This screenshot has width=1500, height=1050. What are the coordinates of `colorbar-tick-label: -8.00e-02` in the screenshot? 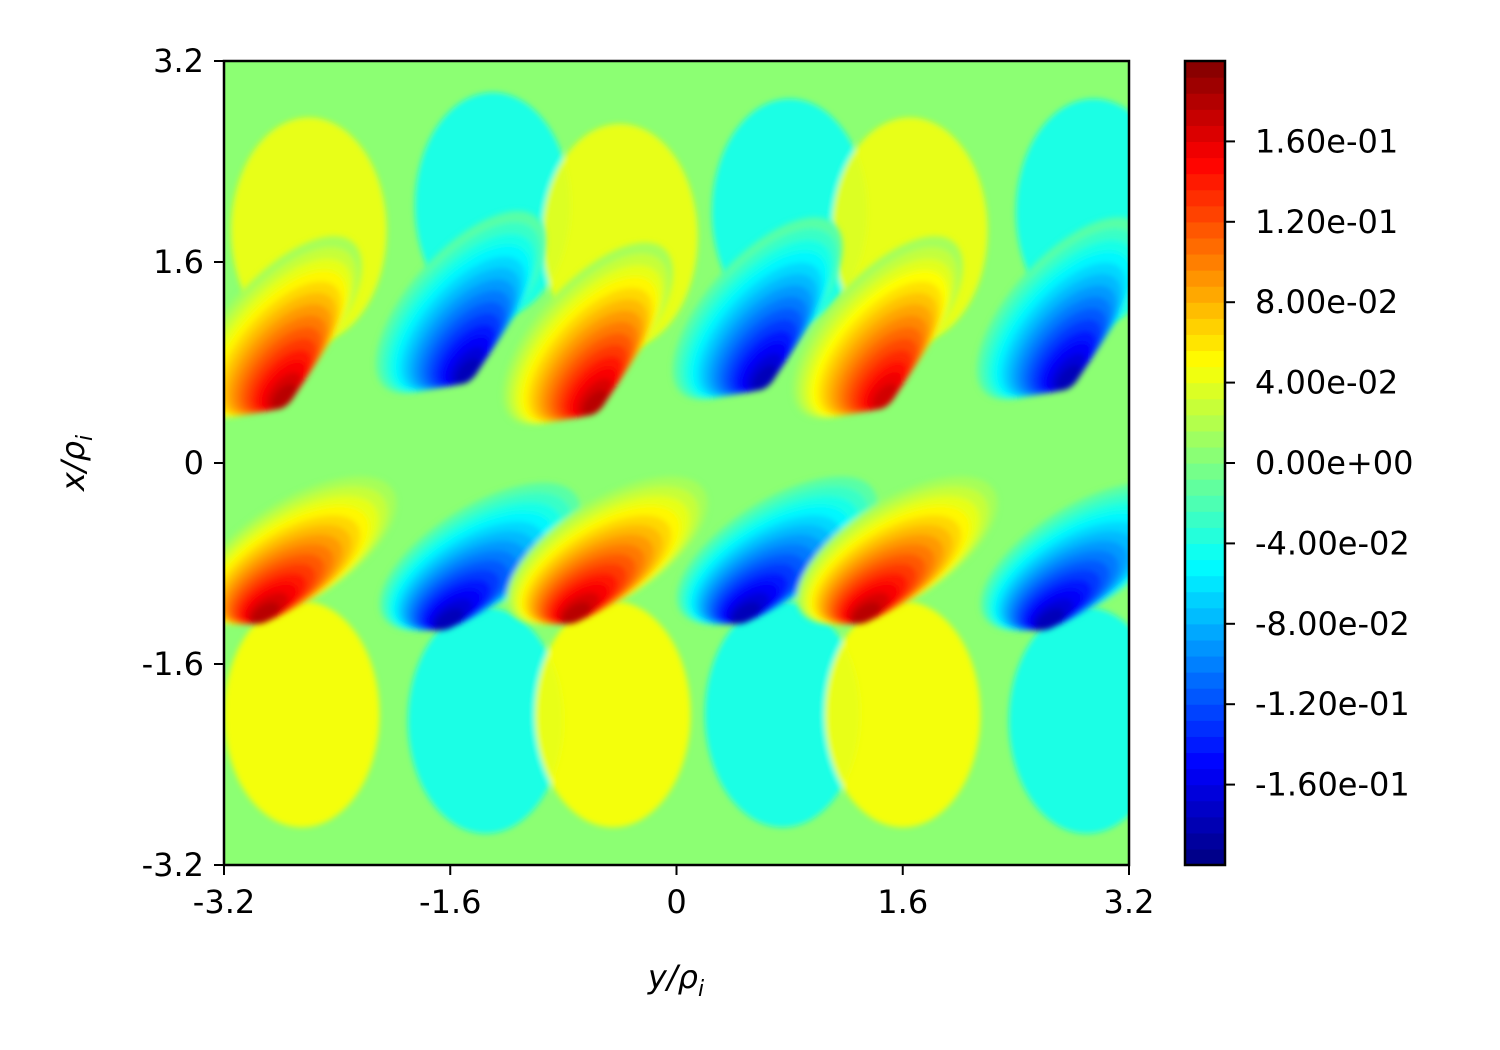 It's located at (1332, 624).